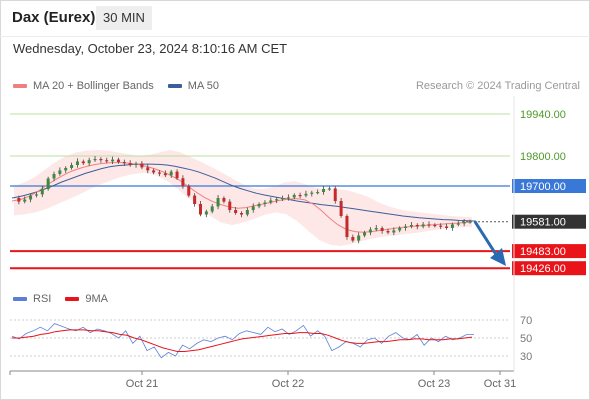  What do you see at coordinates (54, 17) in the screenshot?
I see `instrument-title: Dax (Eurex)` at bounding box center [54, 17].